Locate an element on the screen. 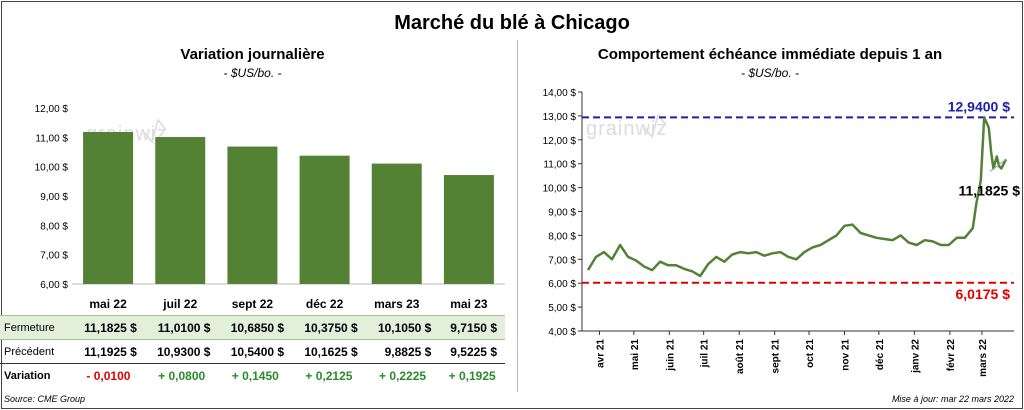 Image resolution: width=1024 pixels, height=410 pixels. x-tick-label: mars 22 is located at coordinates (983, 358).